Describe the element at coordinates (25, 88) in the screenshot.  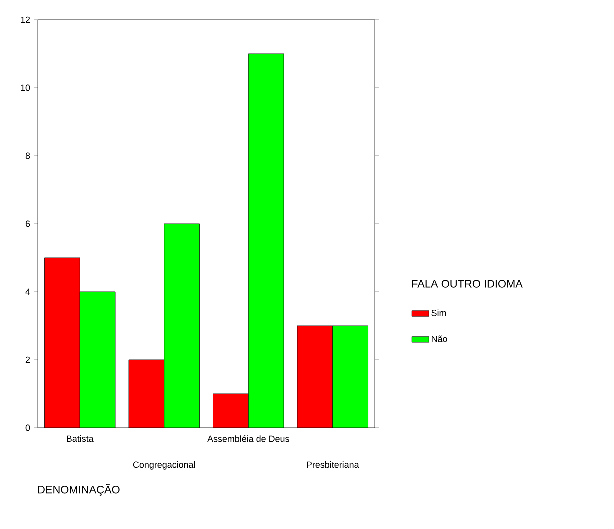
I see `y-tick-label: 10` at that location.